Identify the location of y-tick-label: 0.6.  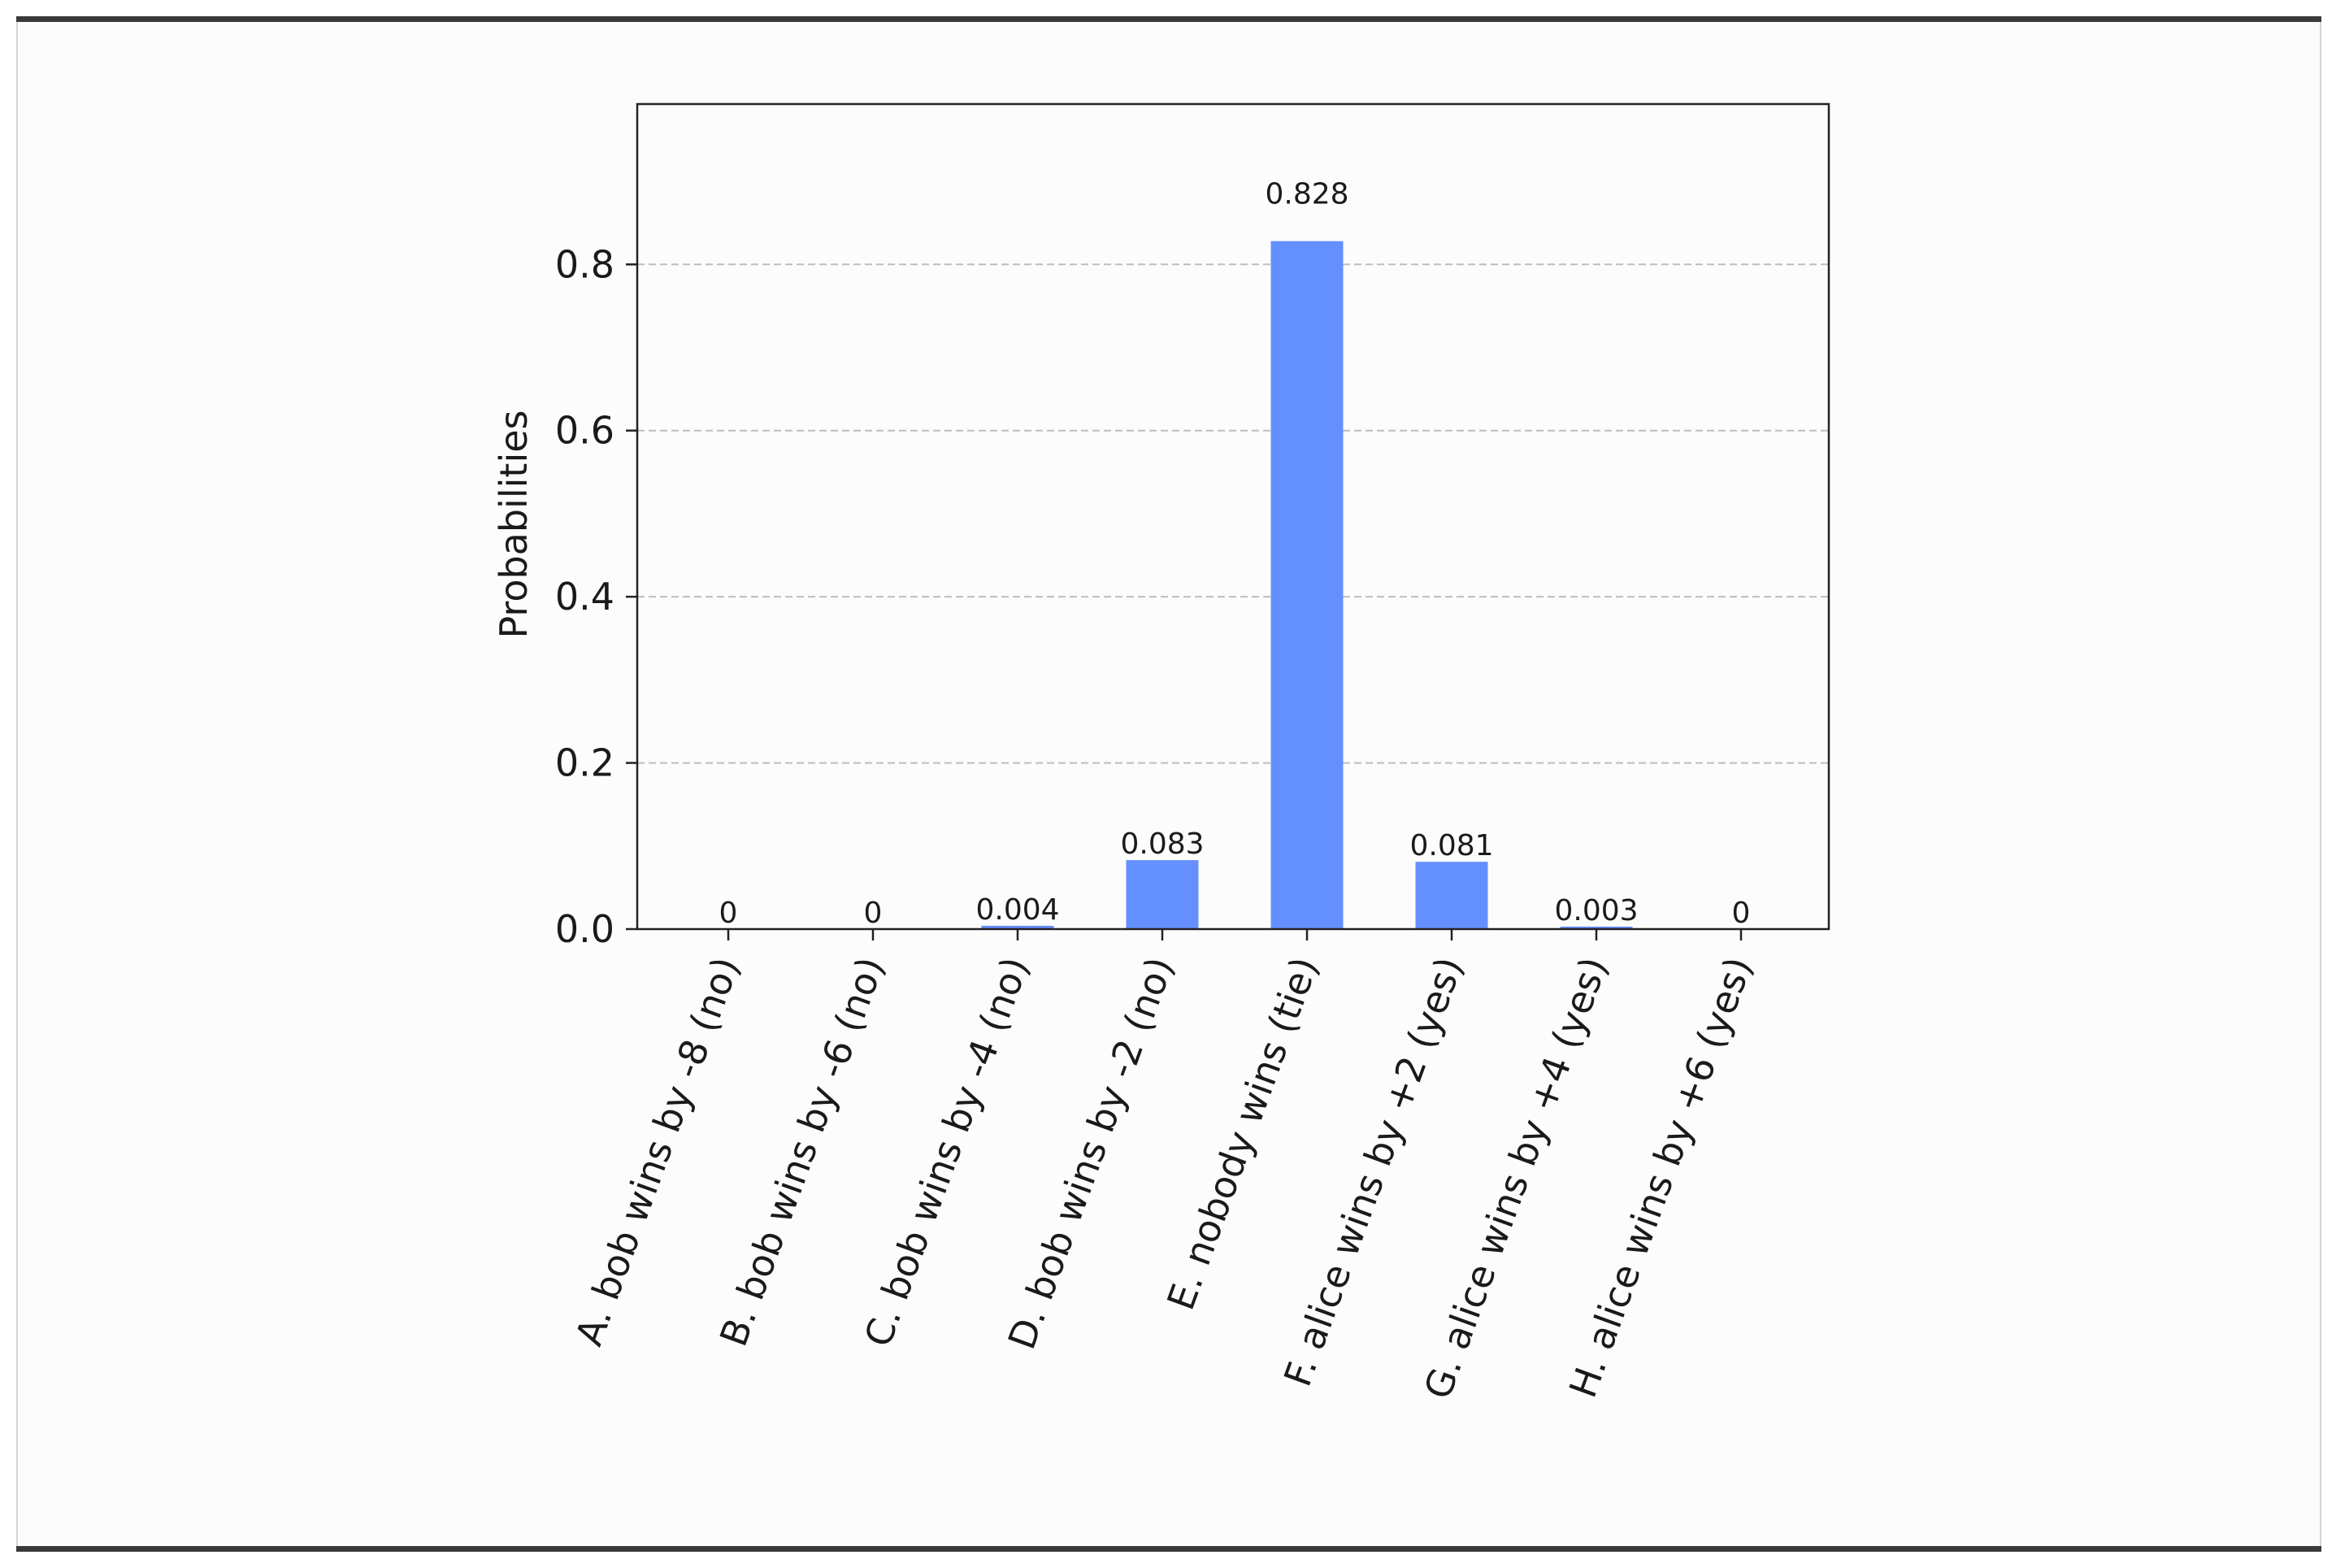
(584, 431).